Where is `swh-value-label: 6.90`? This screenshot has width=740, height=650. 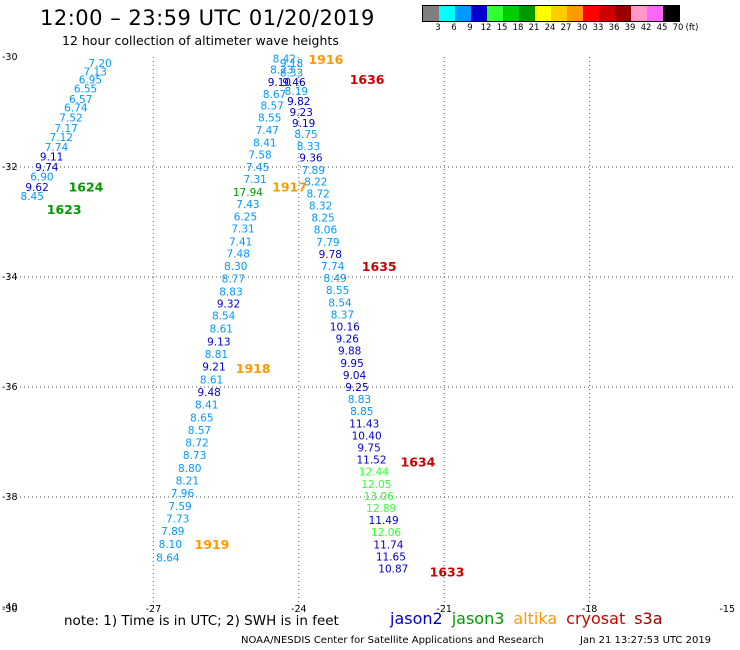
swh-value-label: 6.90 is located at coordinates (41, 177).